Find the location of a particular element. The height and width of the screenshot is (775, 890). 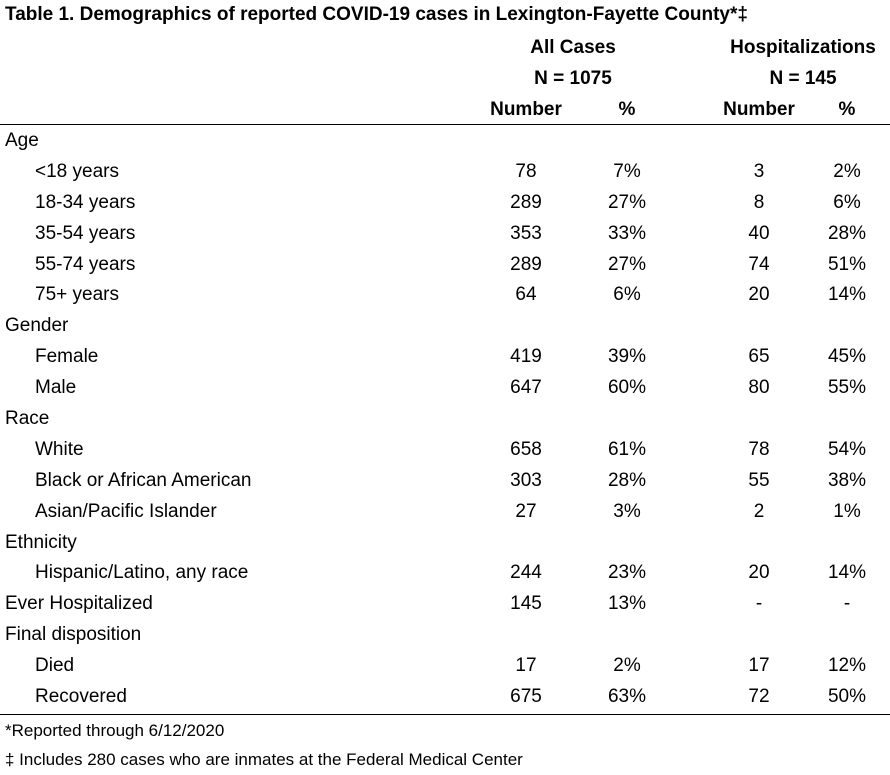

all-percent-cell: 28% is located at coordinates (627, 480).